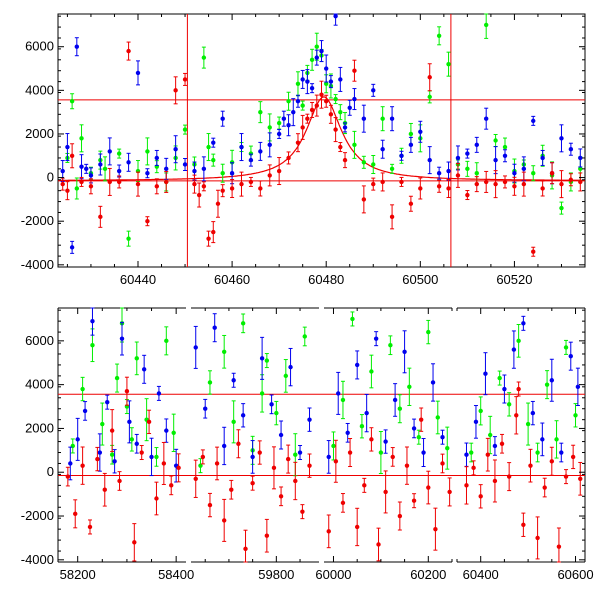 The image size is (600, 600). Describe the element at coordinates (138, 279) in the screenshot. I see `x-tick-label: 60440` at that location.